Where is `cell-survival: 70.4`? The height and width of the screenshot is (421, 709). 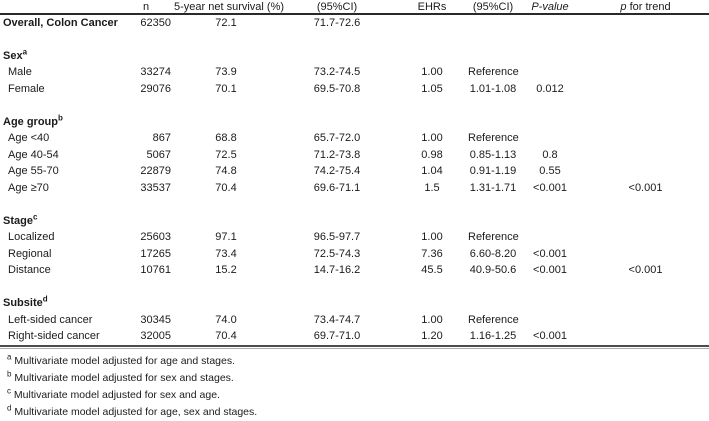
cell-survival: 70.4 is located at coordinates (226, 336).